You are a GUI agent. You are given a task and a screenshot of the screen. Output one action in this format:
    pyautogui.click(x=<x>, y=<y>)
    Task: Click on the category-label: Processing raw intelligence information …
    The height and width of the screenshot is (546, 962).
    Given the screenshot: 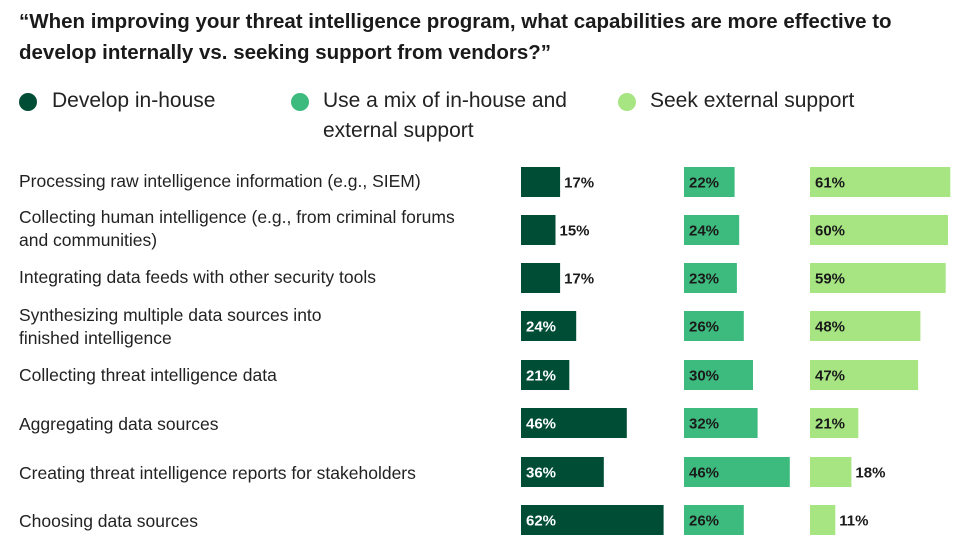 What is the action you would take?
    pyautogui.click(x=220, y=181)
    